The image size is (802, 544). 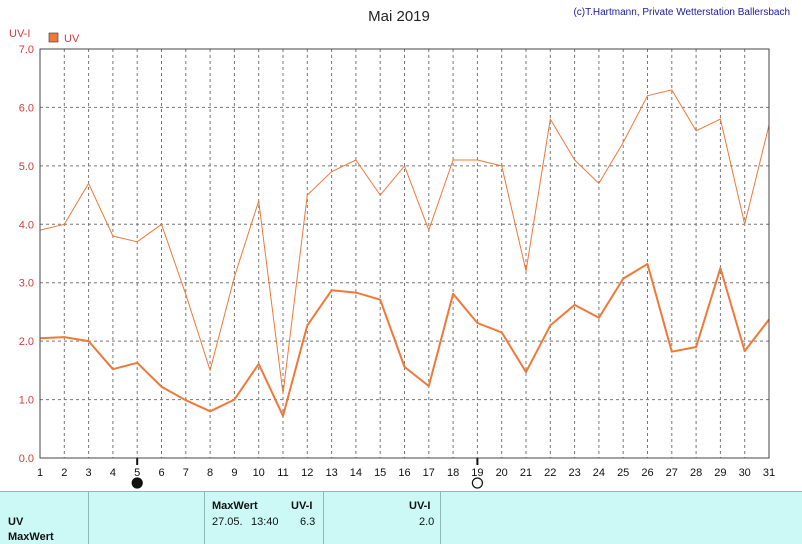 I want to click on x-tick-label: 9, so click(x=234, y=473).